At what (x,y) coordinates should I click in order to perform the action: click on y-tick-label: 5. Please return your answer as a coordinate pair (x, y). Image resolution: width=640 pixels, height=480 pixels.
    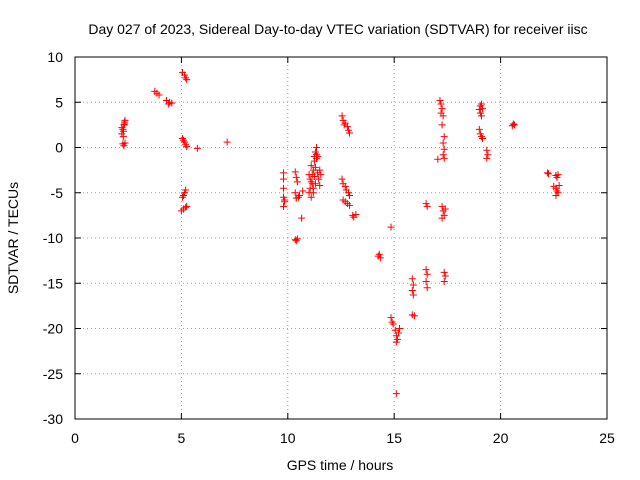
    Looking at the image, I should click on (59, 102).